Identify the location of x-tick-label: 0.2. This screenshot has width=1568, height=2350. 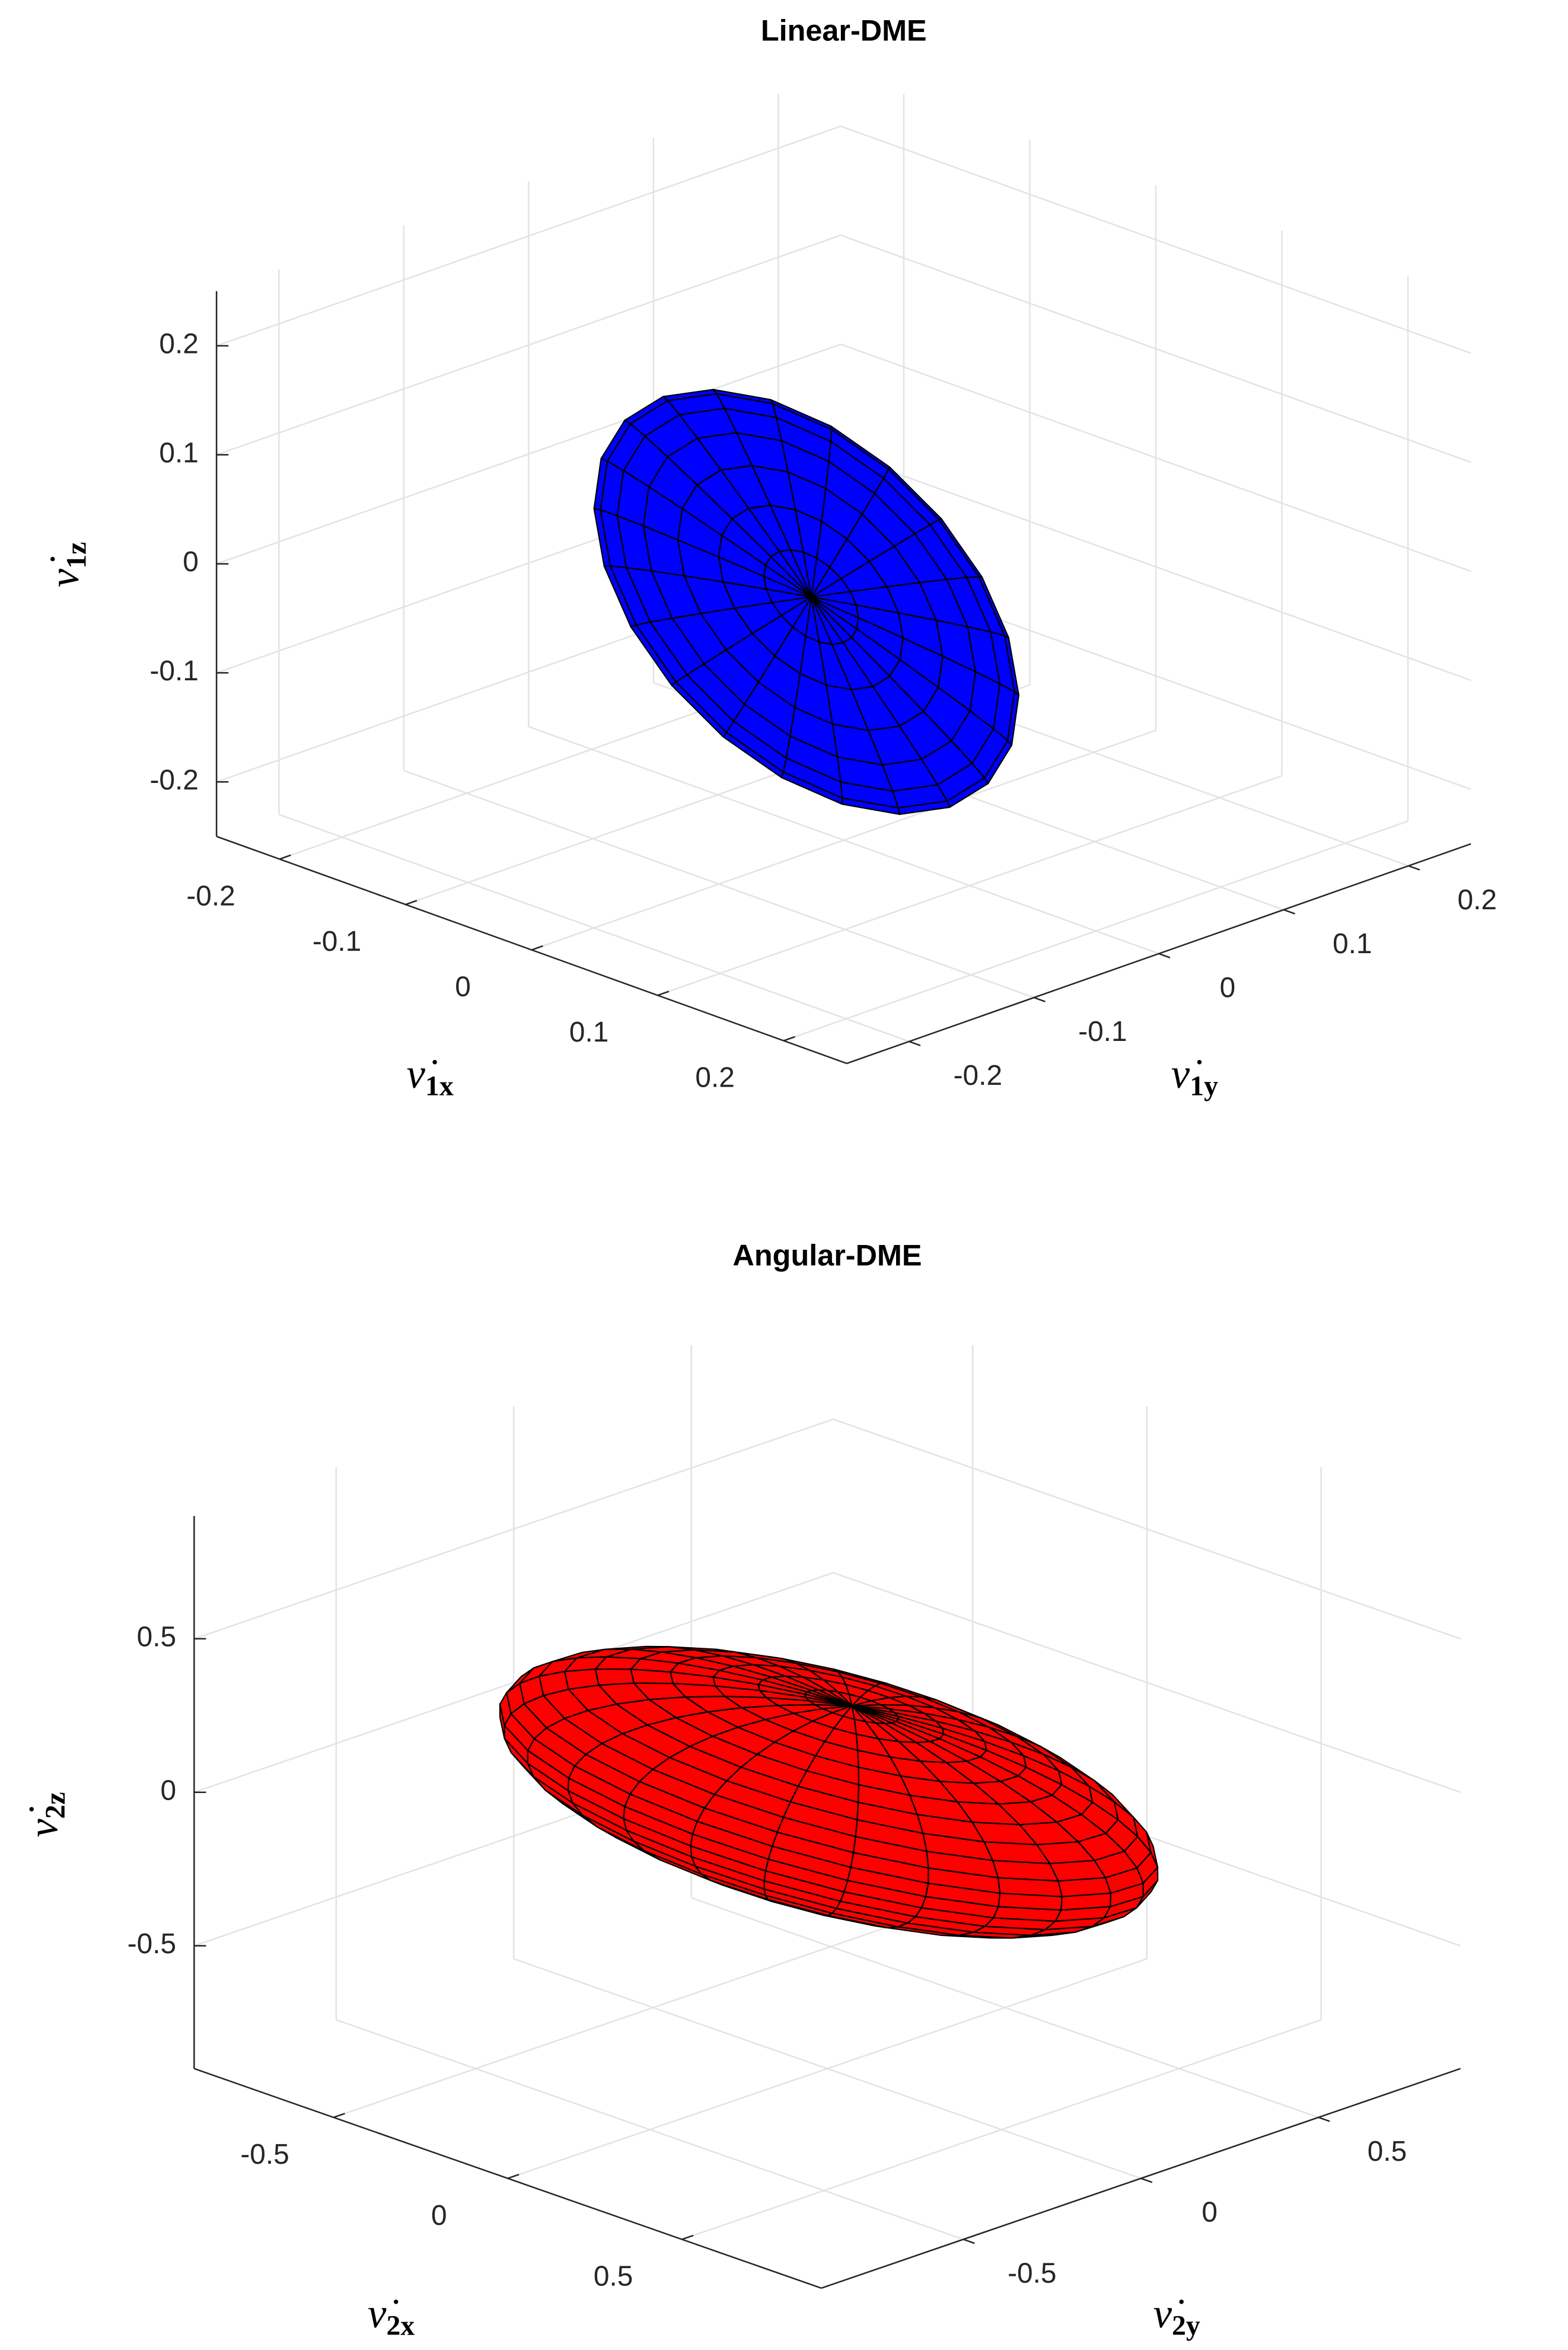
(715, 1078).